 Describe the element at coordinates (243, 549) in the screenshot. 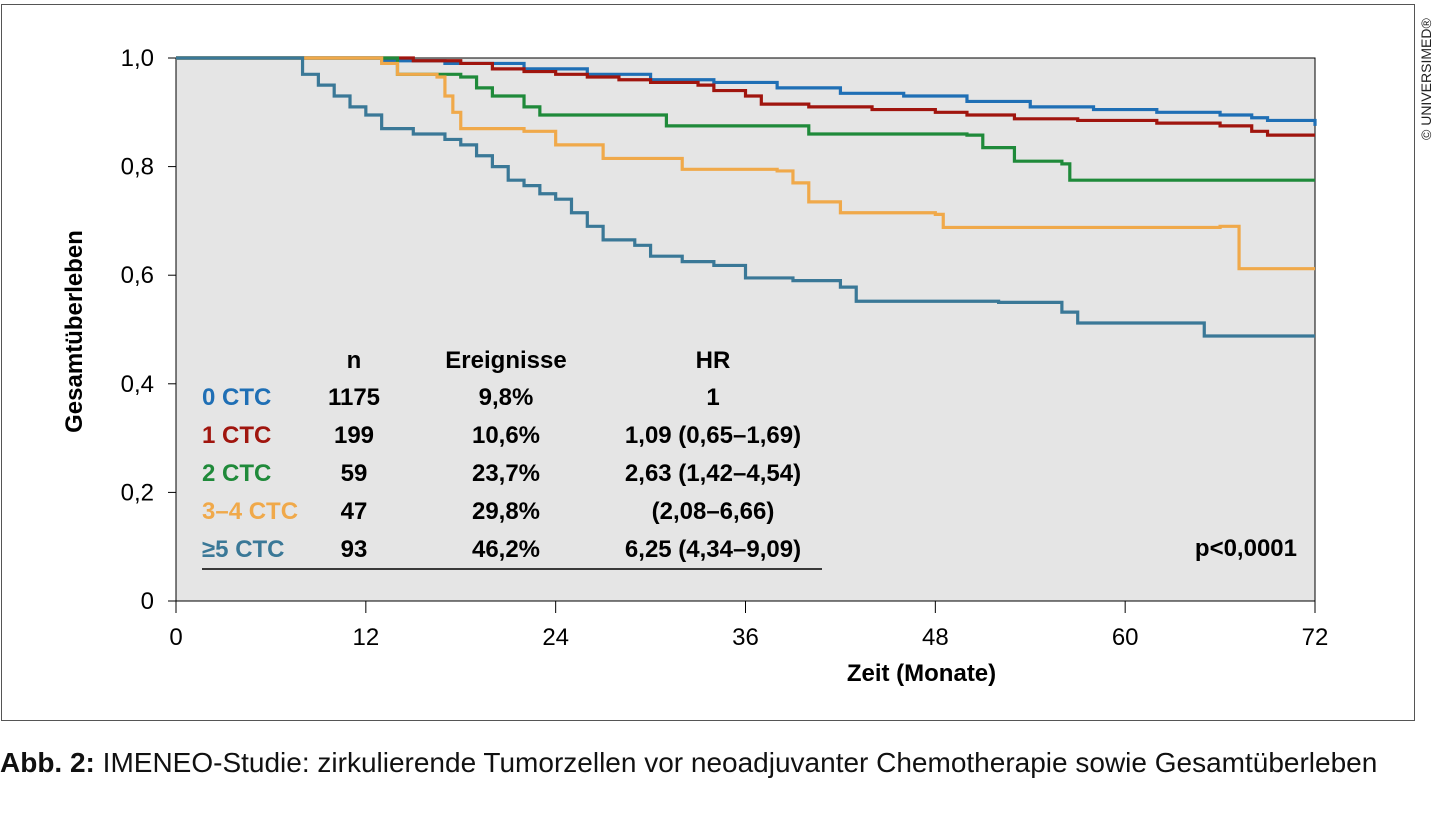

I see `legend-row-label: ≥5 CTC` at that location.